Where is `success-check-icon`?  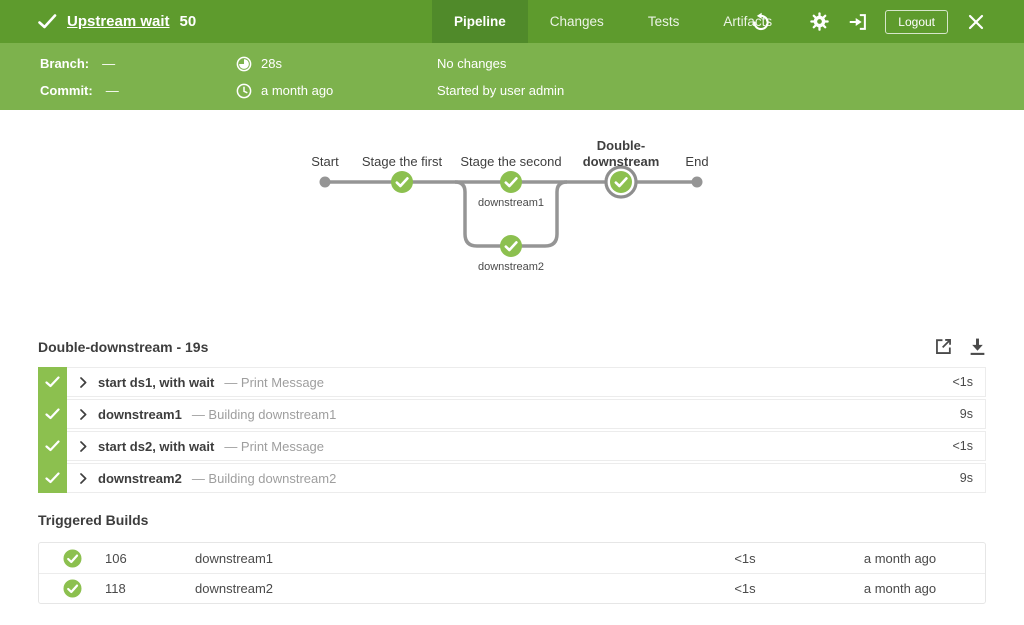 success-check-icon is located at coordinates (47, 21).